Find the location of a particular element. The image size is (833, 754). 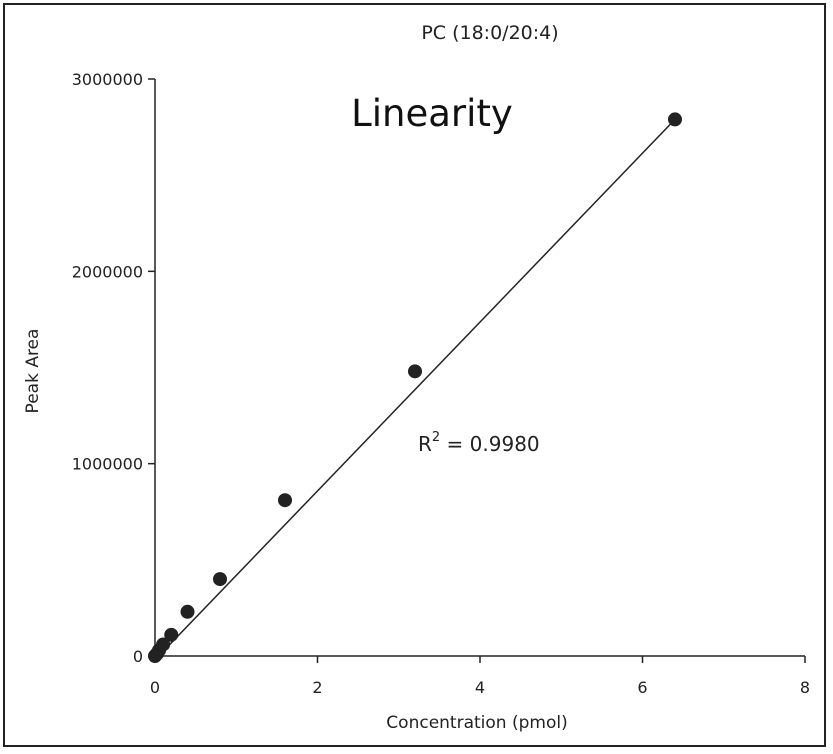

x-axis-title: Concentration (pmol) is located at coordinates (476, 723).